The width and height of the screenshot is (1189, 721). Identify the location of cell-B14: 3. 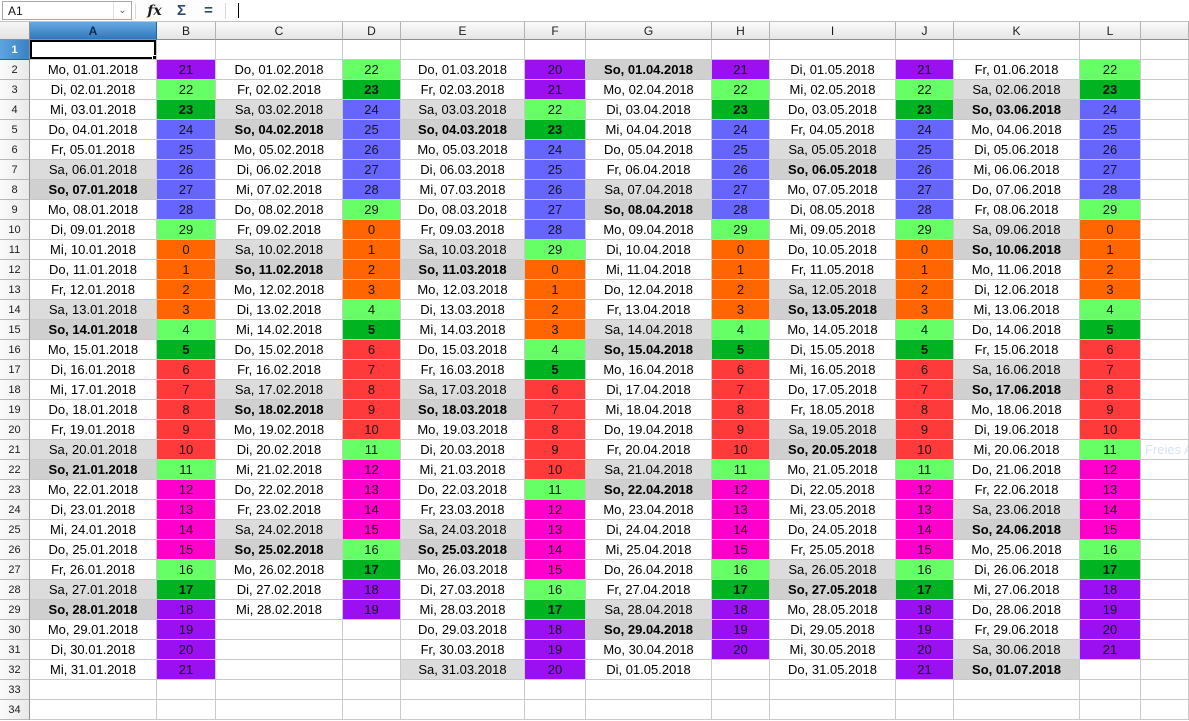
(186, 310).